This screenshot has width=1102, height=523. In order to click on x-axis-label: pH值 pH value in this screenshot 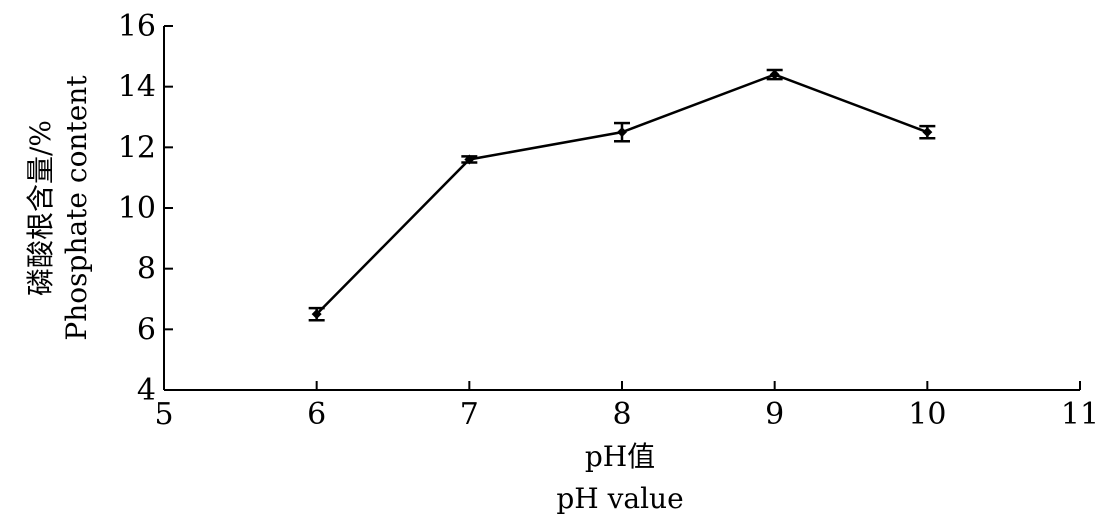, I will do `click(619, 477)`.